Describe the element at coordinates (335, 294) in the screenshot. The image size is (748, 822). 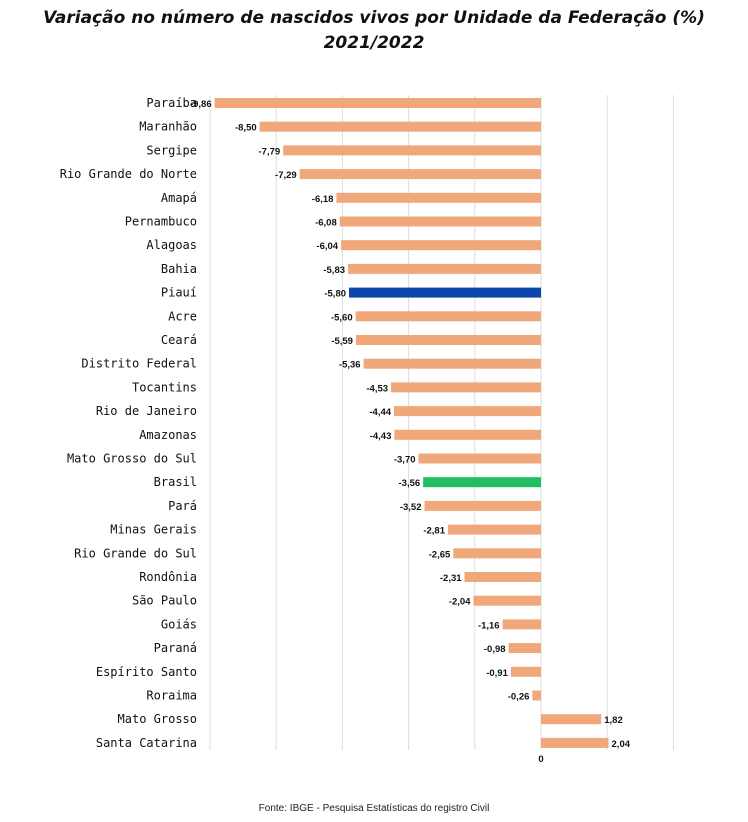
I see `value-label: -5,80` at that location.